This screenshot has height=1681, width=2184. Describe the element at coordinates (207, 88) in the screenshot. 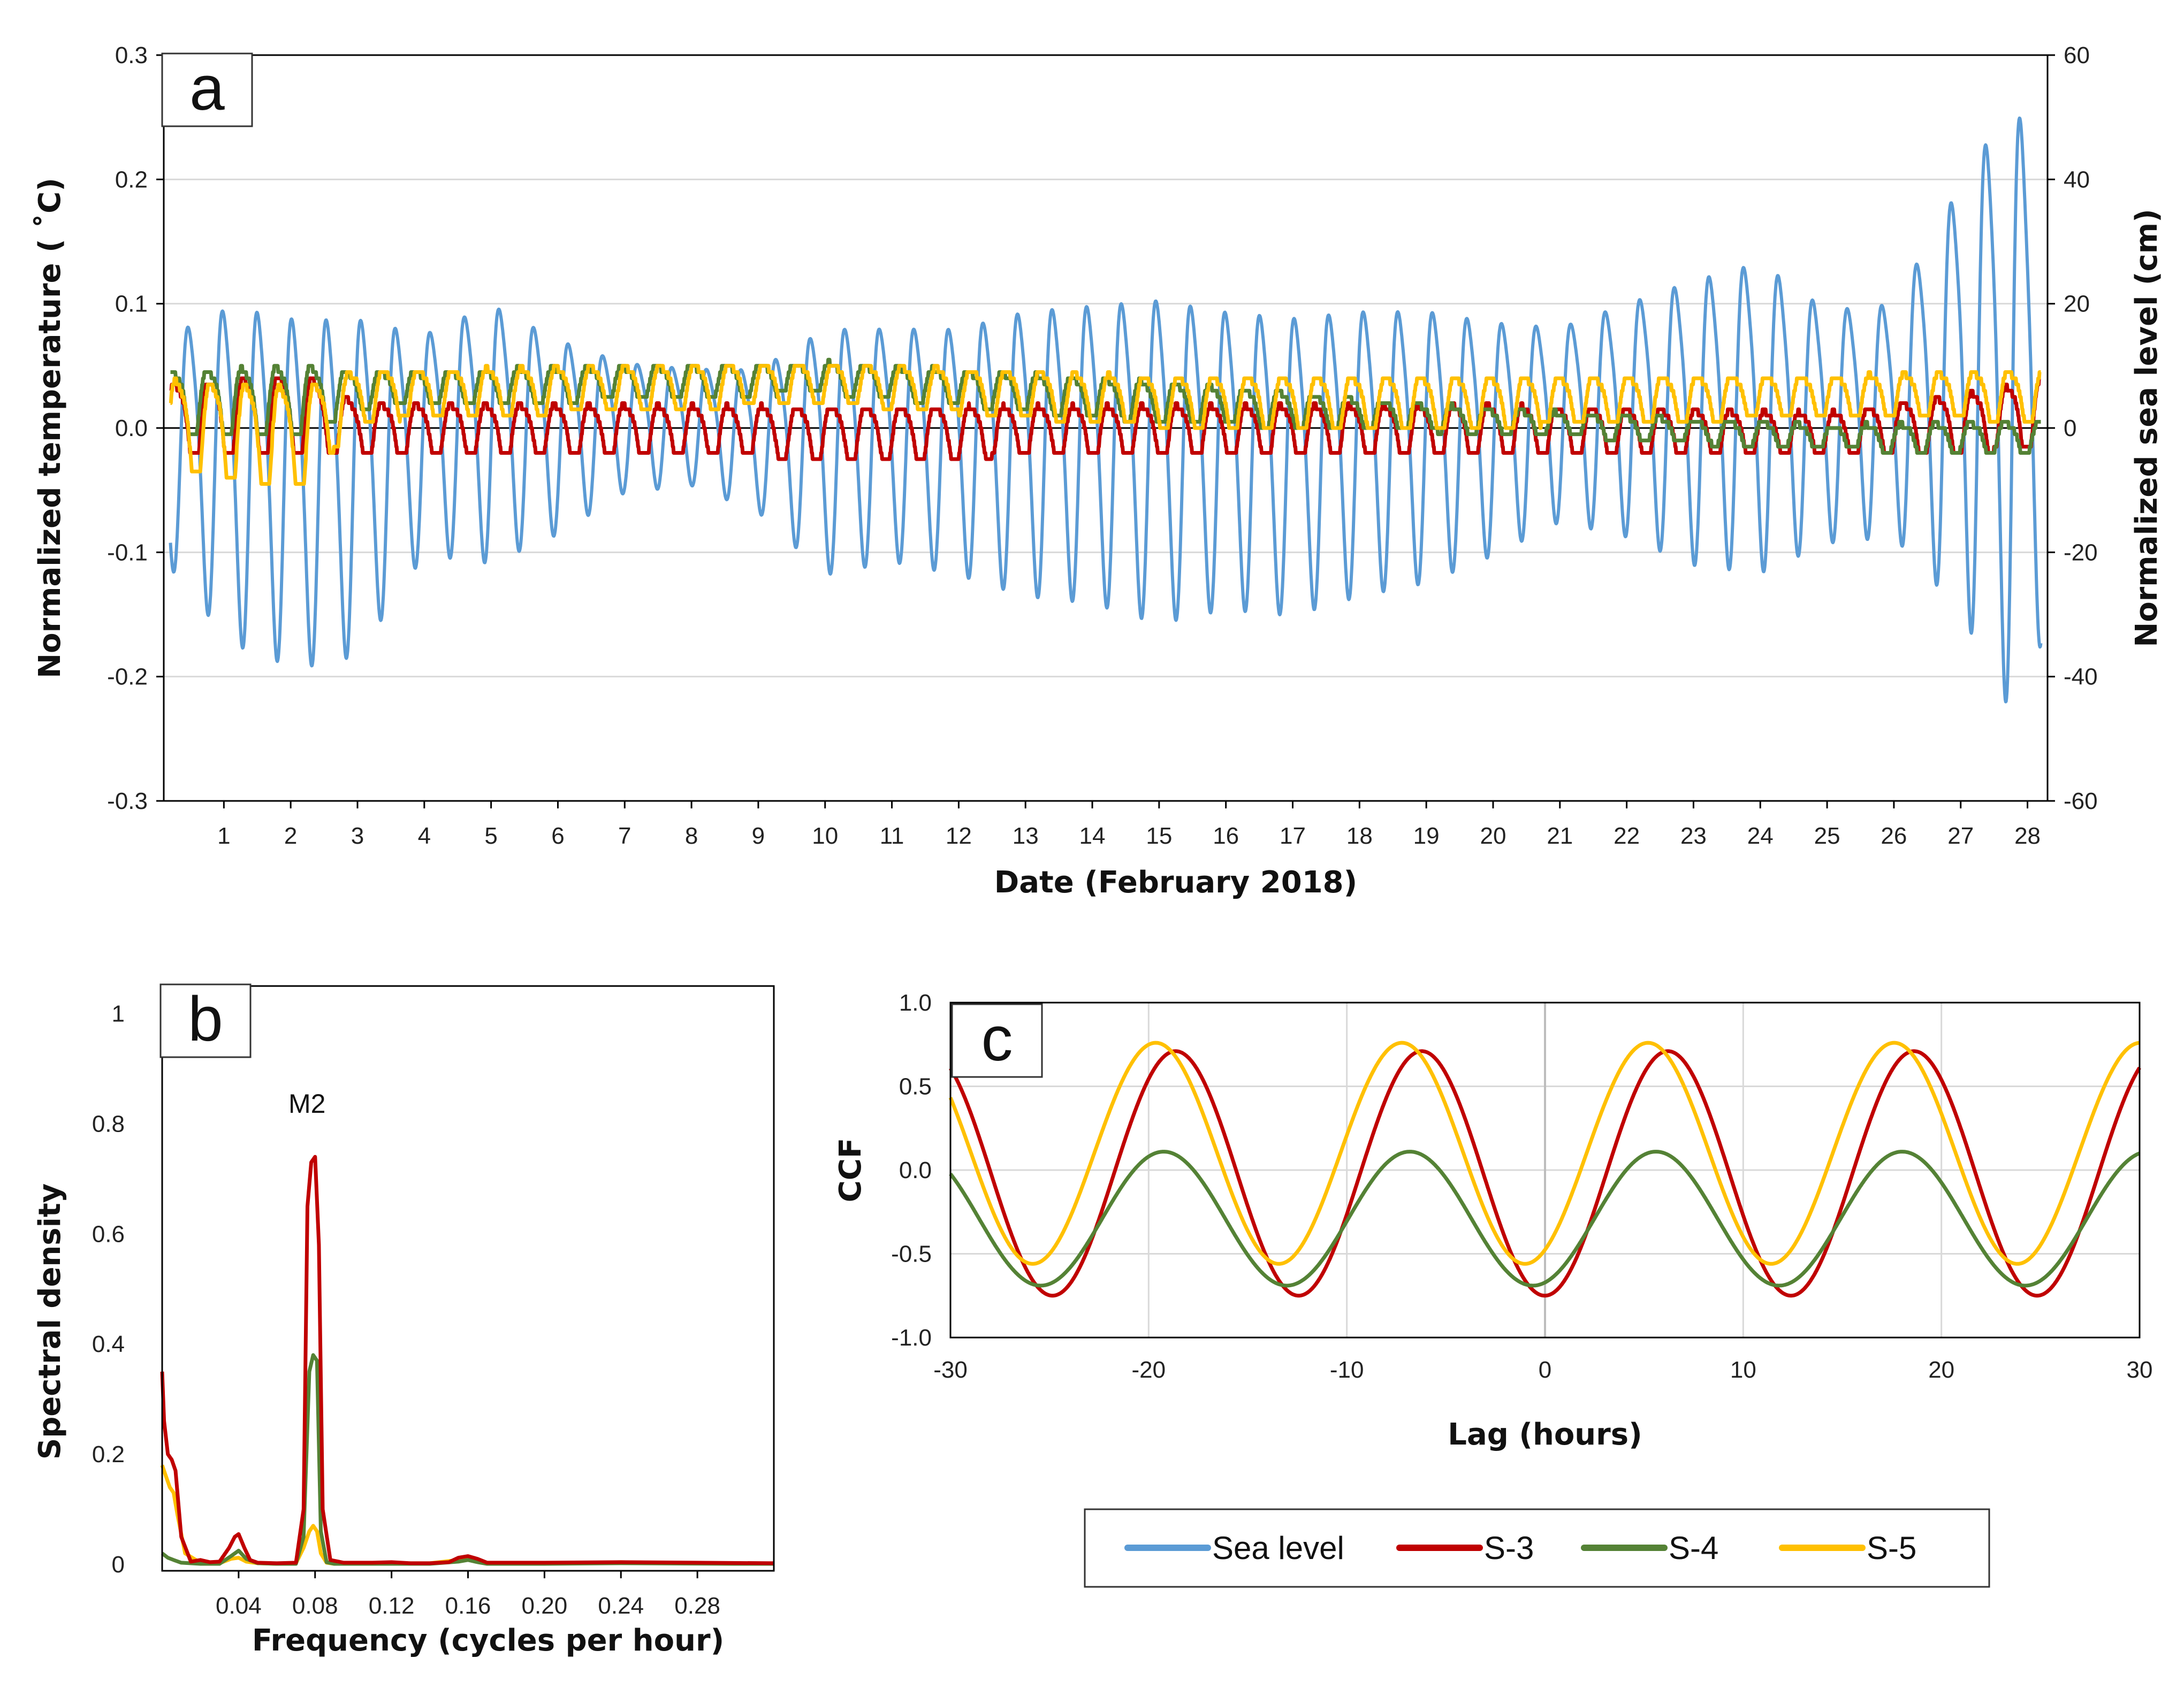

I see `panel-a-label: a` at that location.